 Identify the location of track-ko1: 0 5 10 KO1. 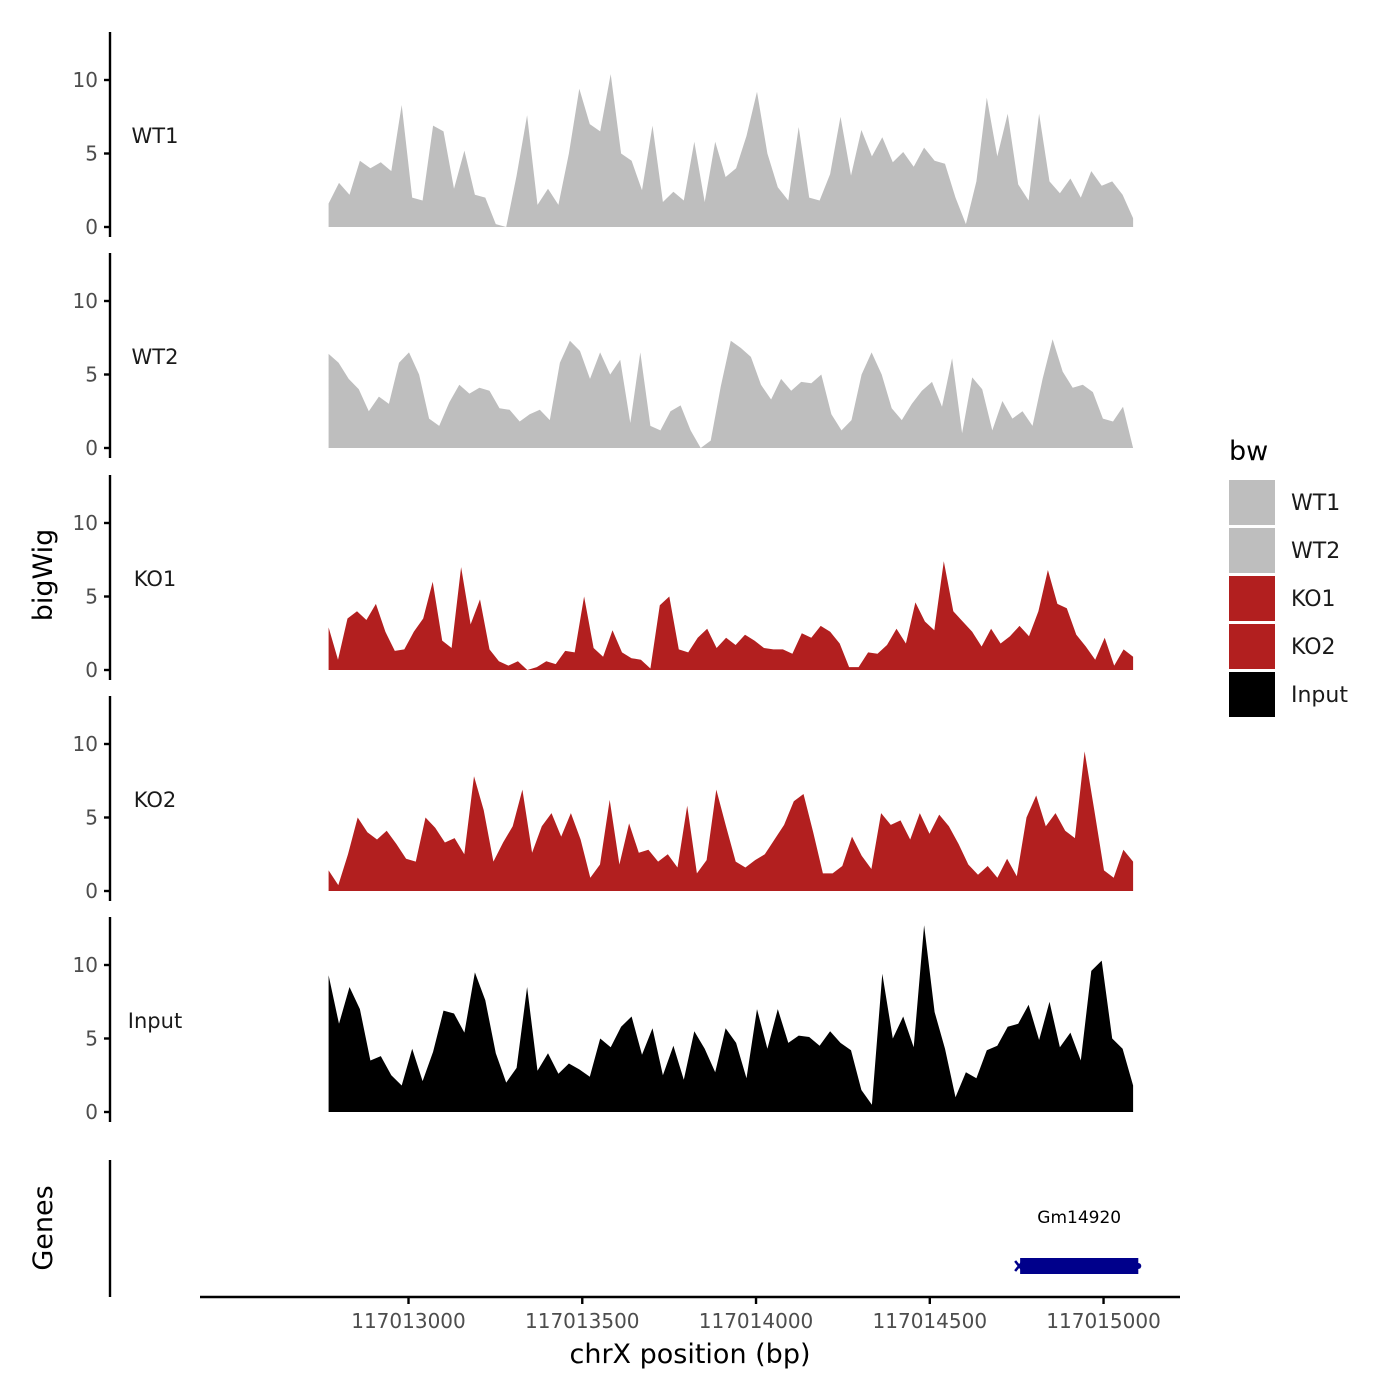
(603, 578).